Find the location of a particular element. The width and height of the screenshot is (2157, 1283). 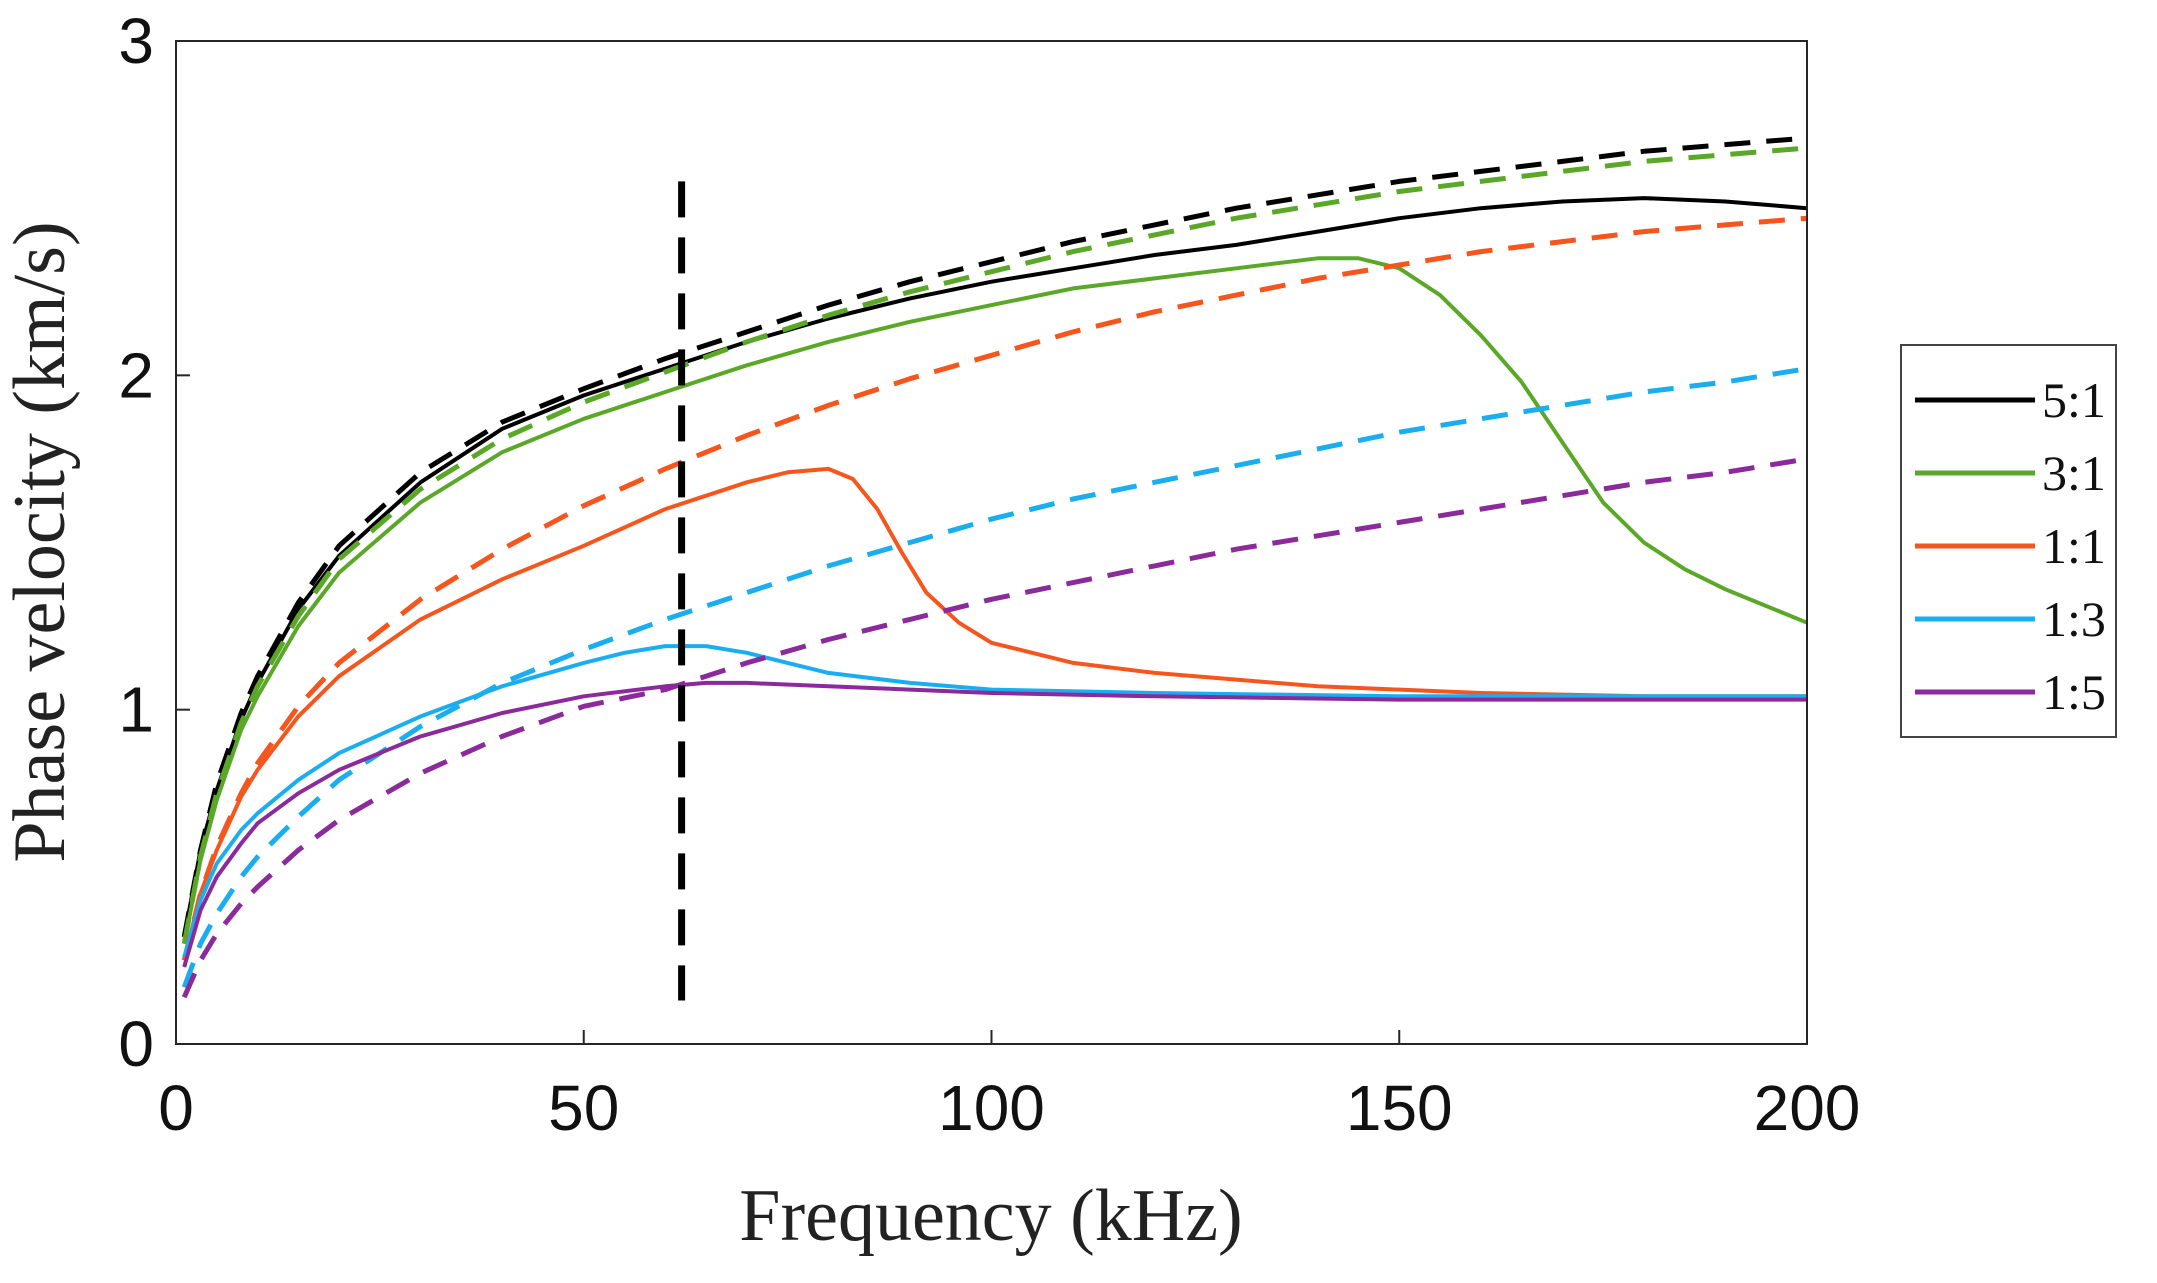

x-tick-label: 100 is located at coordinates (991, 1108).